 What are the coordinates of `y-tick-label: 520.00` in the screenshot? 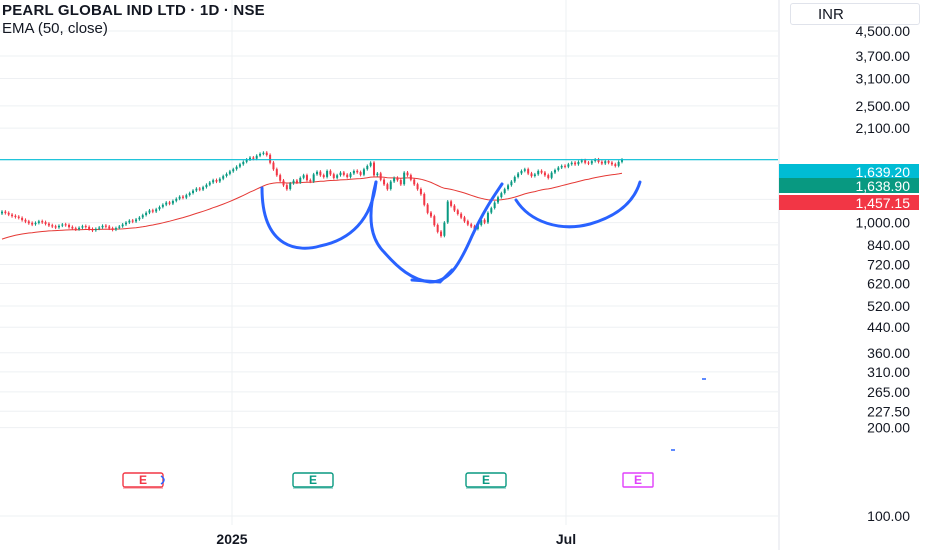 It's located at (888, 306).